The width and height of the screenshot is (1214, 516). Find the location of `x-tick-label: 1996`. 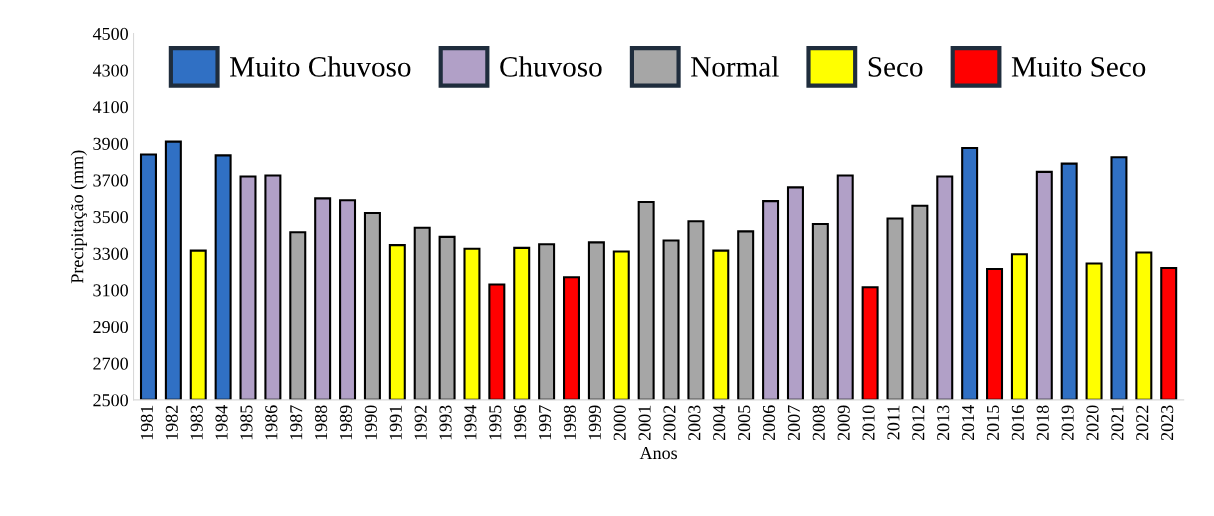

x-tick-label: 1996 is located at coordinates (520, 422).